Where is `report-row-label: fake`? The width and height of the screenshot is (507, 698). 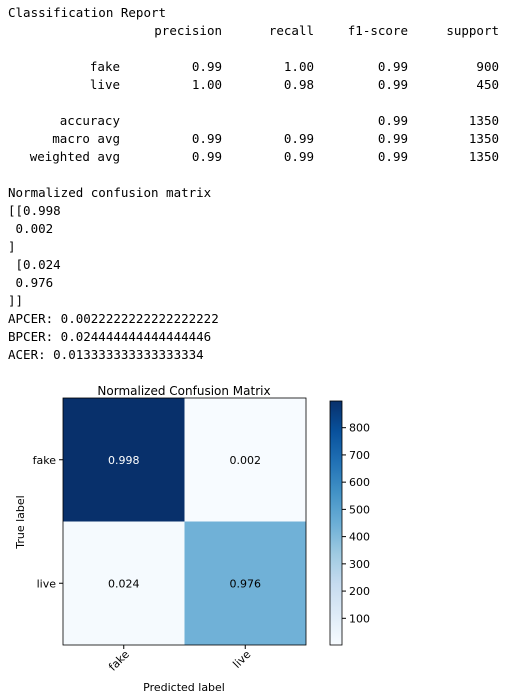
report-row-label: fake is located at coordinates (105, 66).